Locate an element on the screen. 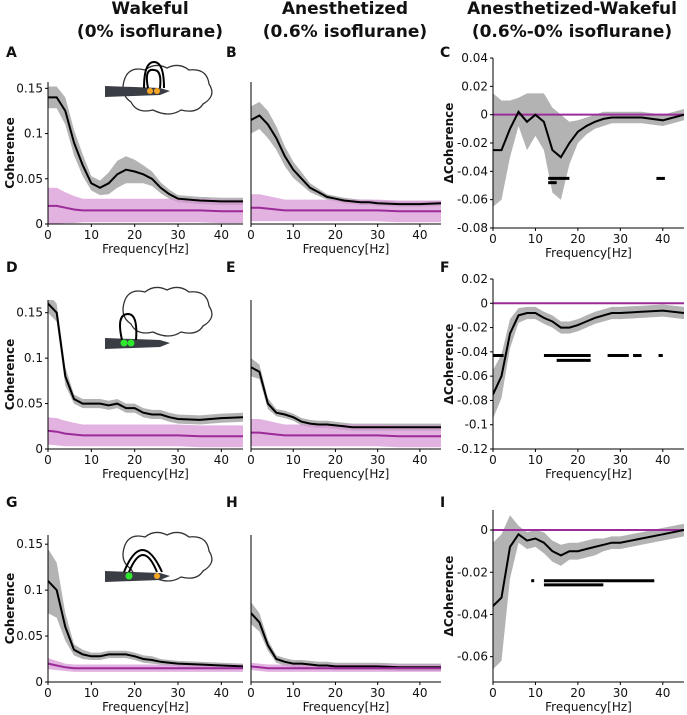  panel-label: C is located at coordinates (445, 53).